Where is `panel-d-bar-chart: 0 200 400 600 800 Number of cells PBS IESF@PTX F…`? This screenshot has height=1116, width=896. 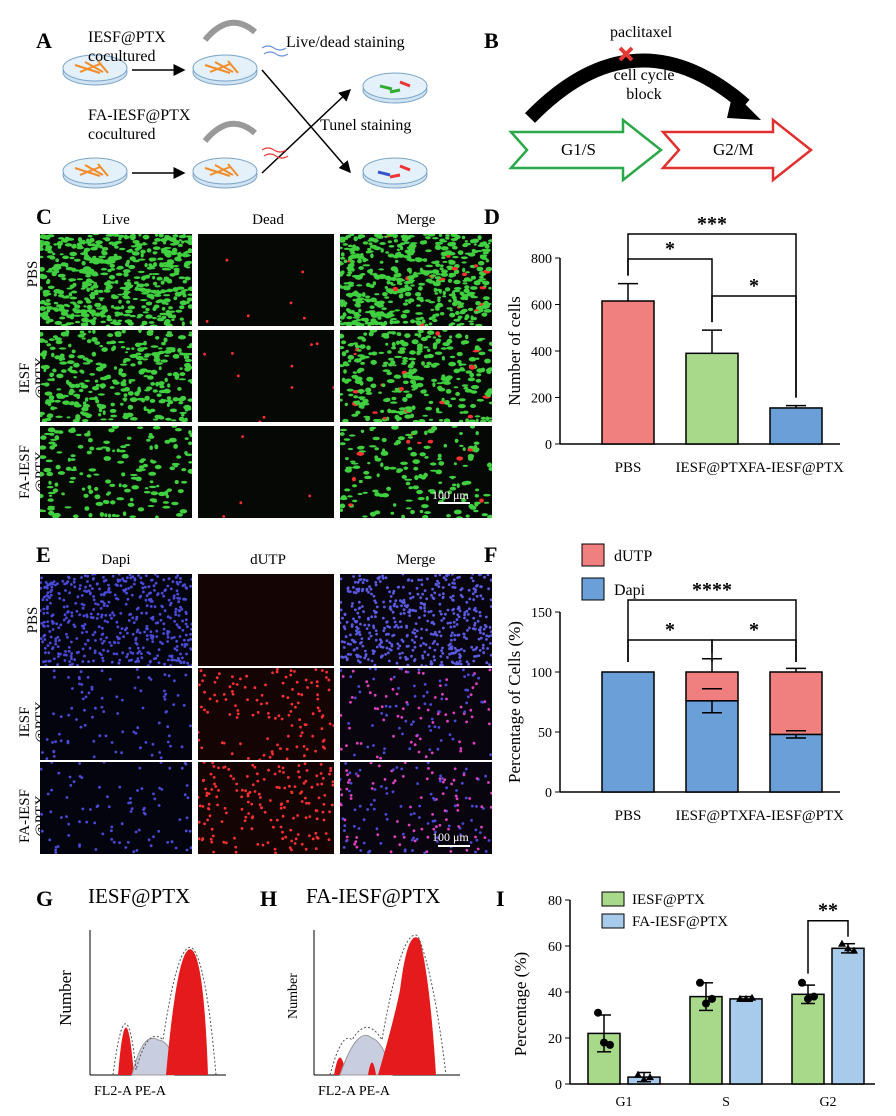
panel-d-bar-chart: 0 200 400 600 800 Number of cells PBS IESF@PTX F… is located at coordinates (674, 345).